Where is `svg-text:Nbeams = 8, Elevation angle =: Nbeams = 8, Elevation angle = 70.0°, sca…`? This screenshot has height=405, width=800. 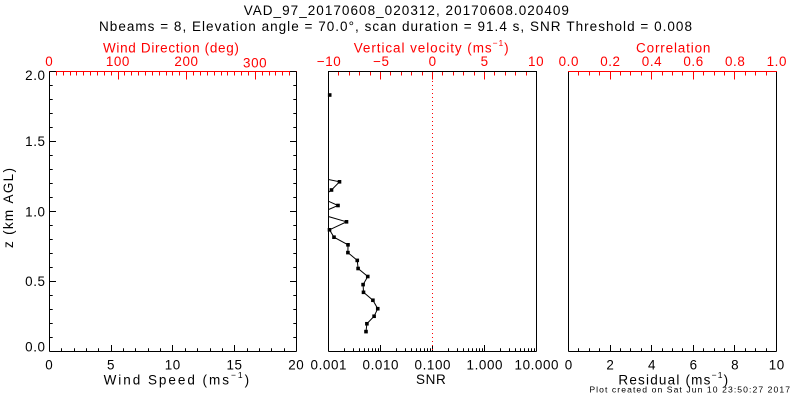
svg-text:Nbeams = 8, Elevation angle =: Nbeams = 8, Elevation angle = 70.0°, sca… is located at coordinates (396, 26).